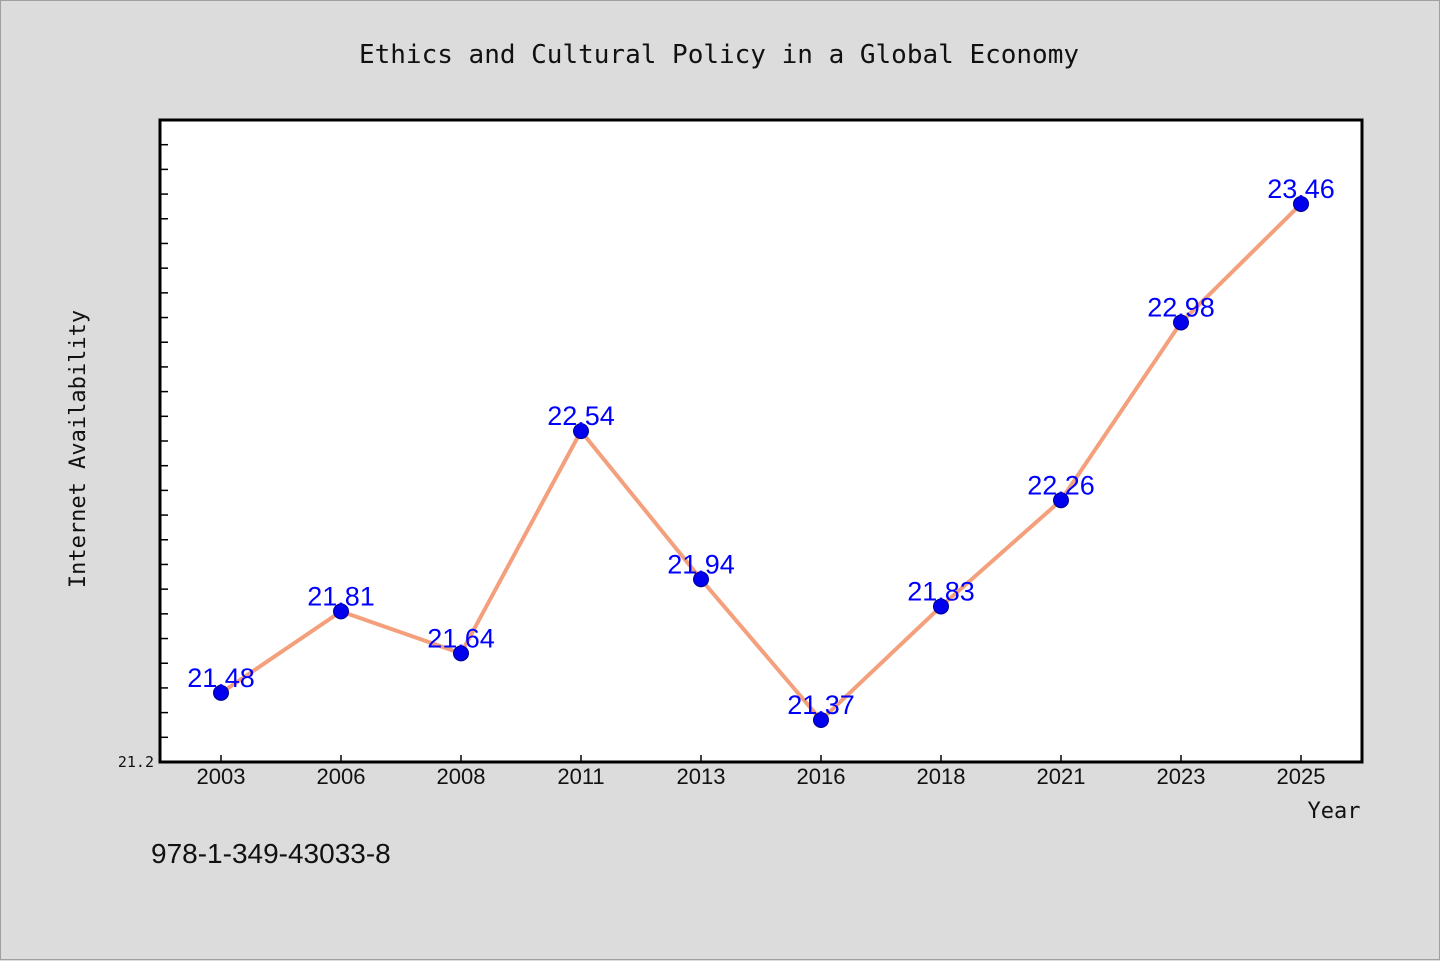 This screenshot has height=961, width=1440. Describe the element at coordinates (1301, 189) in the screenshot. I see `data-label: 23.46` at that location.